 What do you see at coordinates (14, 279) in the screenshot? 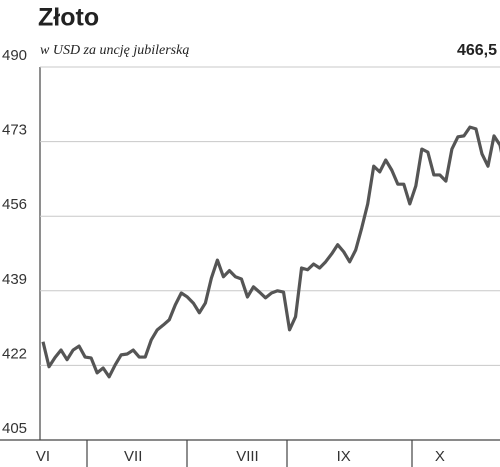
I see `y-tick-label: 439` at bounding box center [14, 279].